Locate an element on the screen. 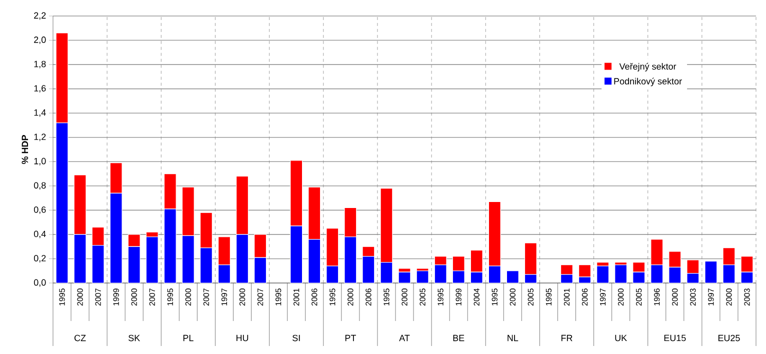  y-tick-label: 1,8 is located at coordinates (40, 64).